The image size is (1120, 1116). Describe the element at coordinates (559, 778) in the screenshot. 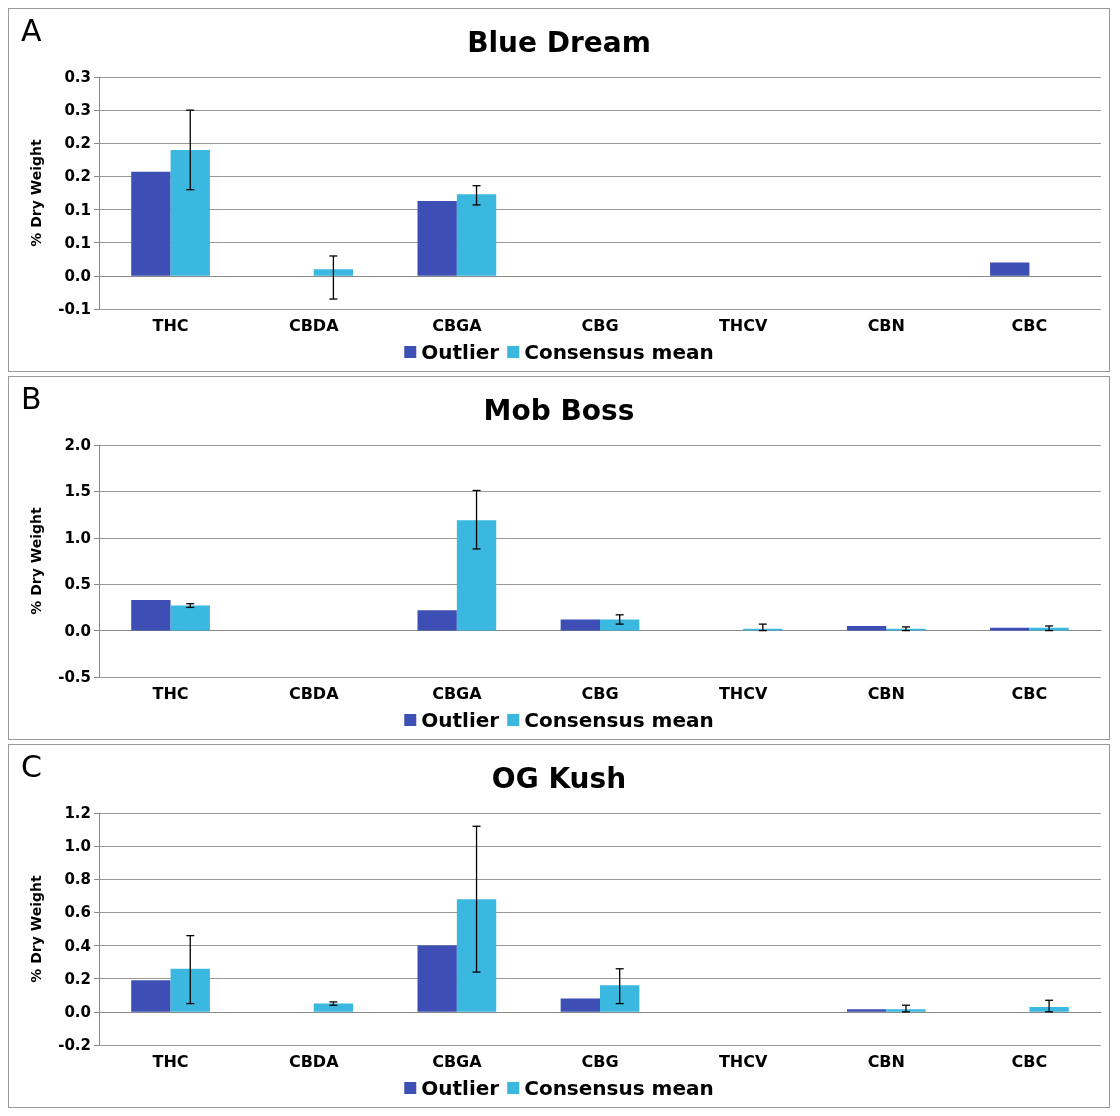

I see `chart-title: OG Kush` at that location.